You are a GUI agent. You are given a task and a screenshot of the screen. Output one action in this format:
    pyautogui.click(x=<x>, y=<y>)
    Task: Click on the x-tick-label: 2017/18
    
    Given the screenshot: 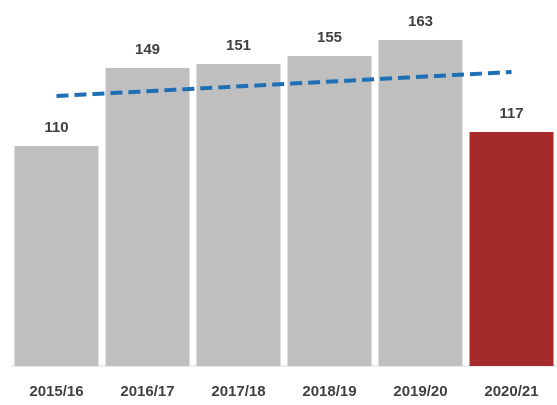 What is the action you would take?
    pyautogui.click(x=238, y=391)
    